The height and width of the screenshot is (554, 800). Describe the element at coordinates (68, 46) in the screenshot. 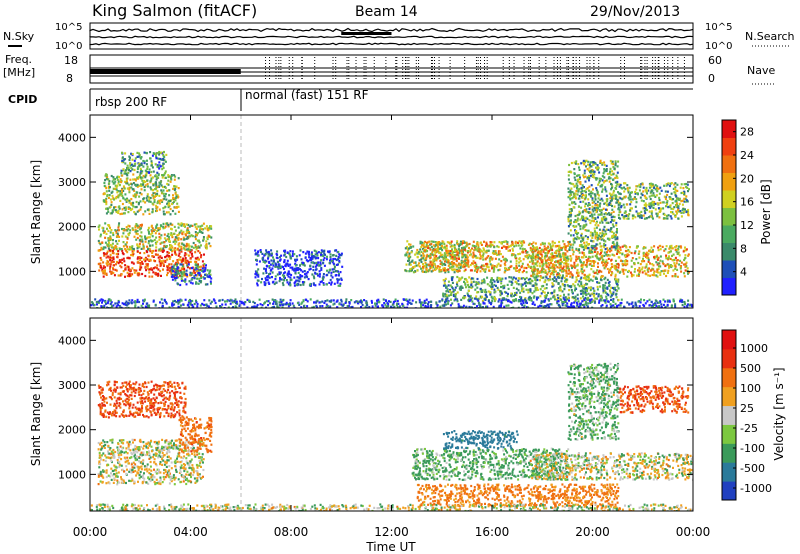

I see `nsky-tick-low: 10^0` at that location.